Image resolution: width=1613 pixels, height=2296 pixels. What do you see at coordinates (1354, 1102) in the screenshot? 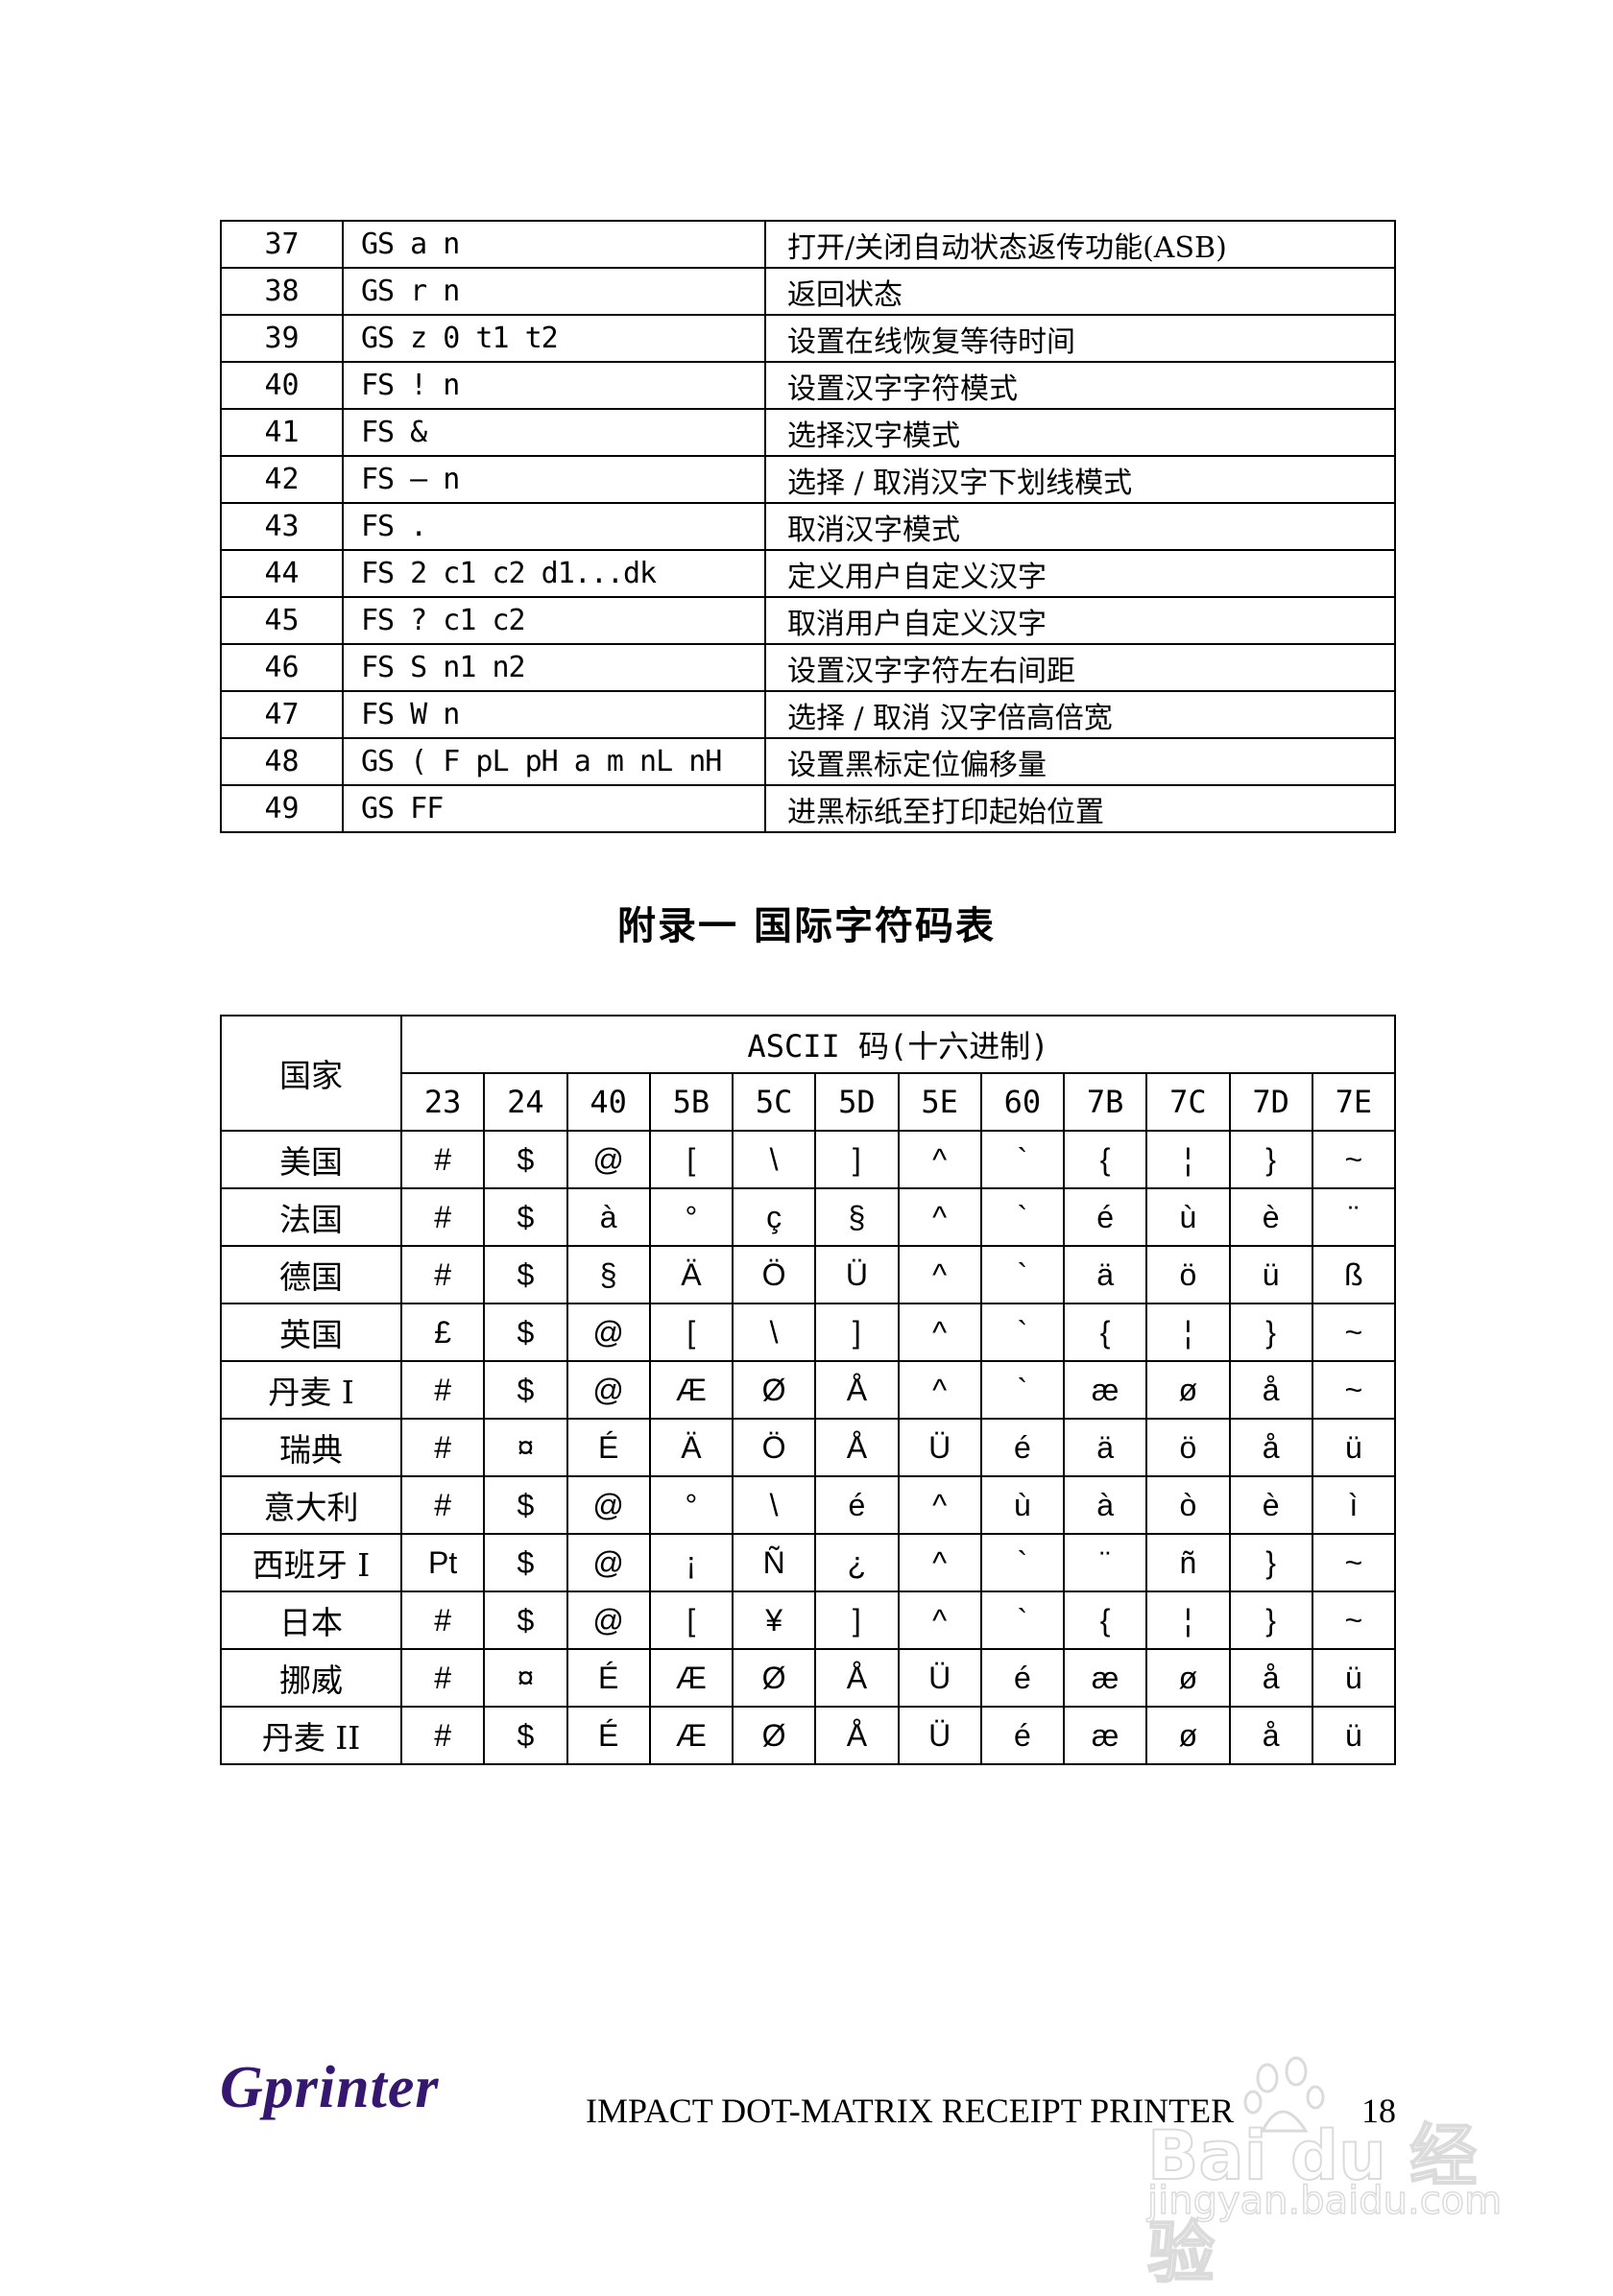
I see `code-header: 7E` at bounding box center [1354, 1102].